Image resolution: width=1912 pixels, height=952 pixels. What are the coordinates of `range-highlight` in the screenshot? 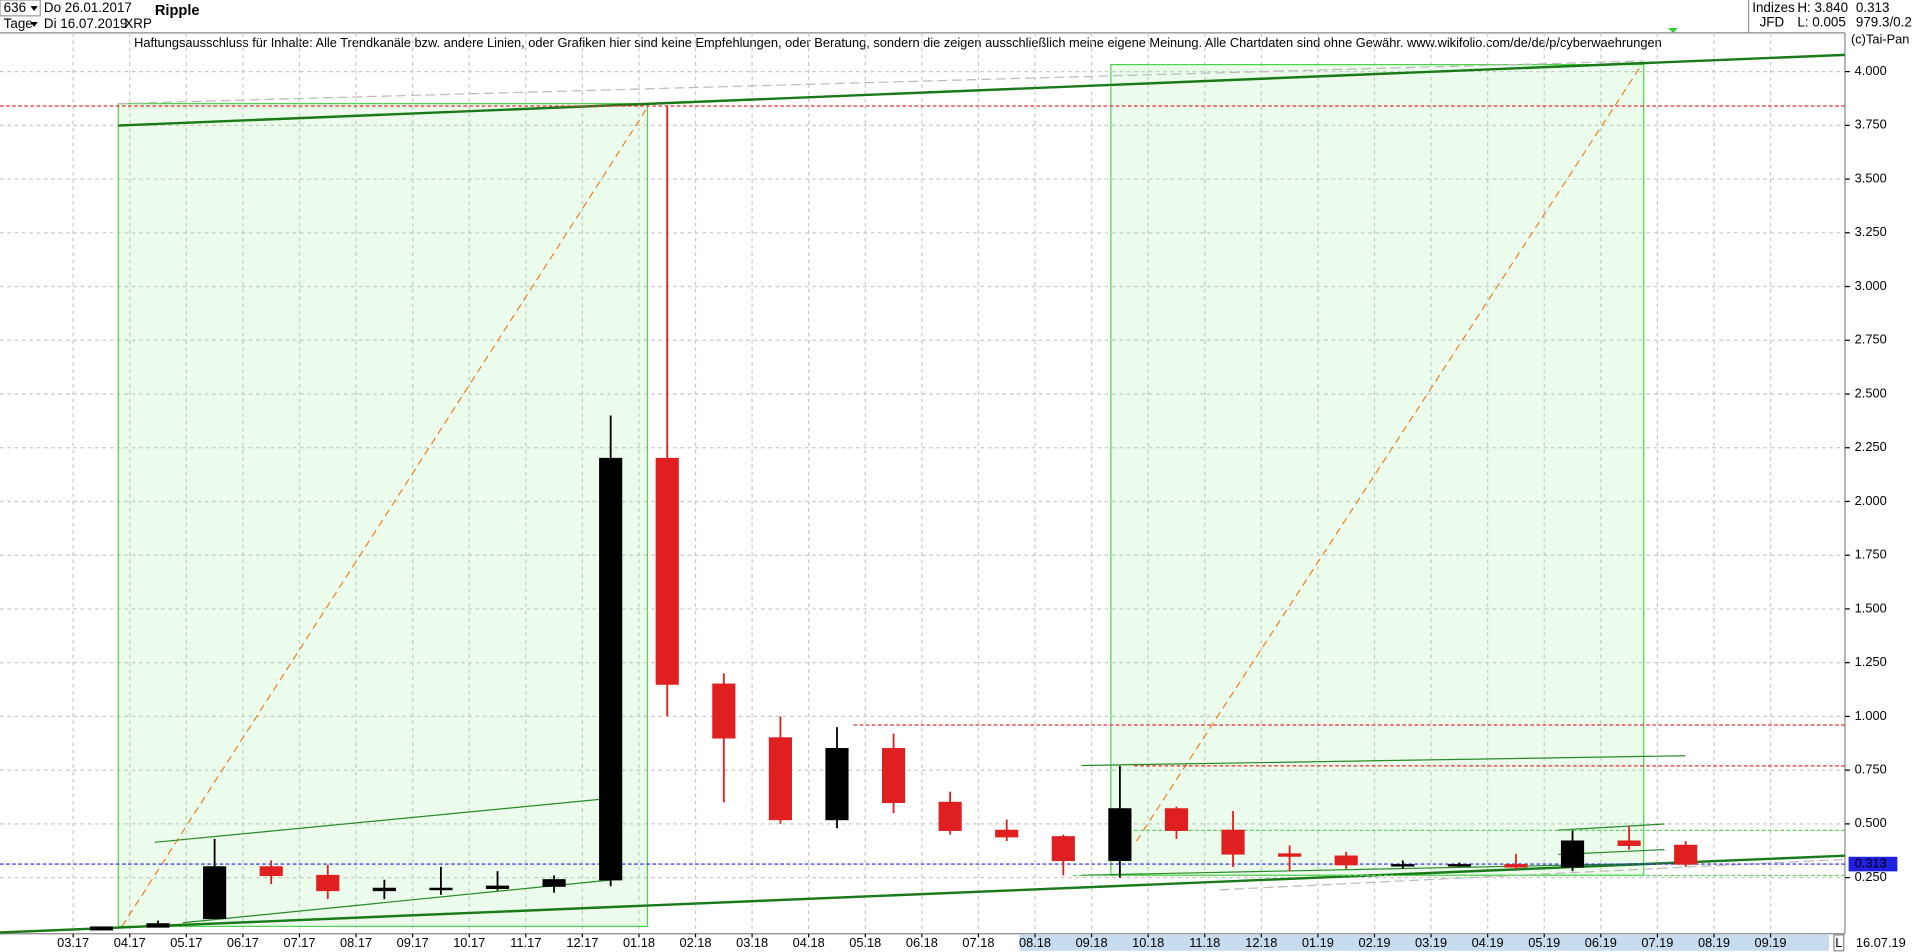 It's located at (1424, 942).